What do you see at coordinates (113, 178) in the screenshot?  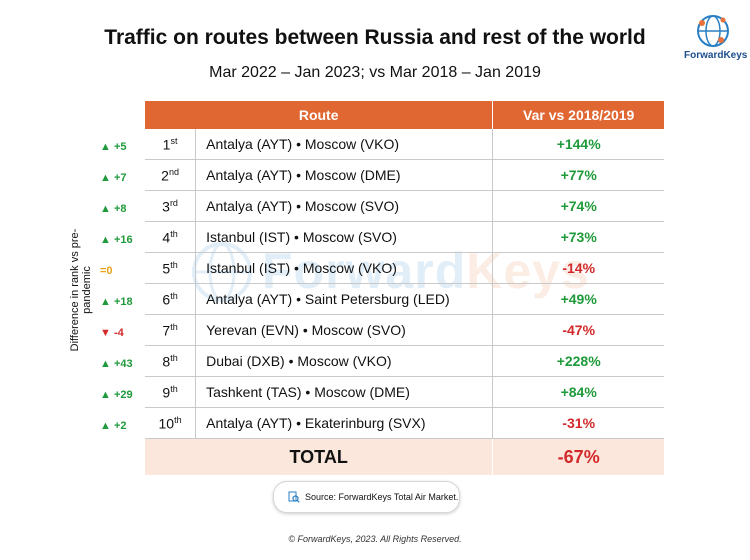 I see `rank-change-indicator: ▲ +7` at bounding box center [113, 178].